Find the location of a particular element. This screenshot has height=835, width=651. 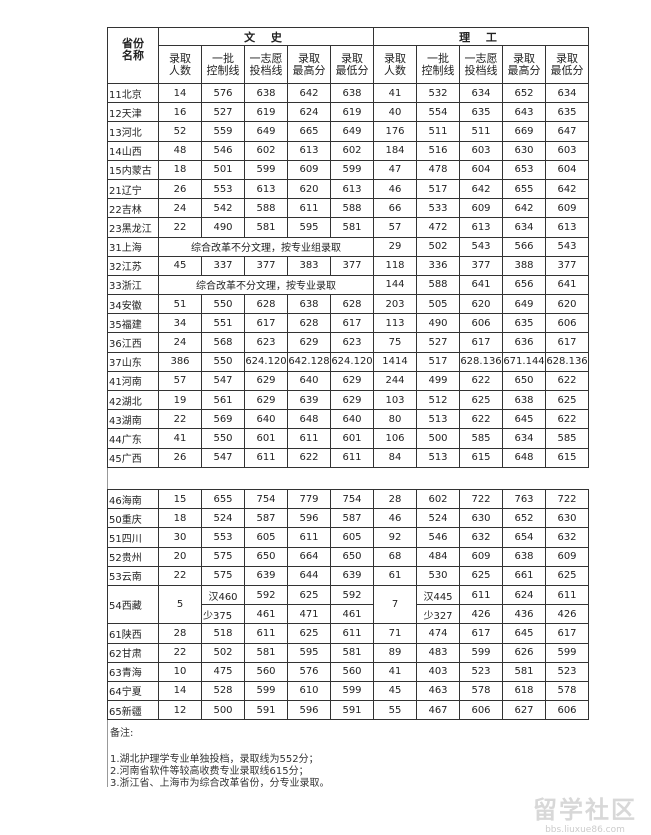

cell: 388 is located at coordinates (524, 265).